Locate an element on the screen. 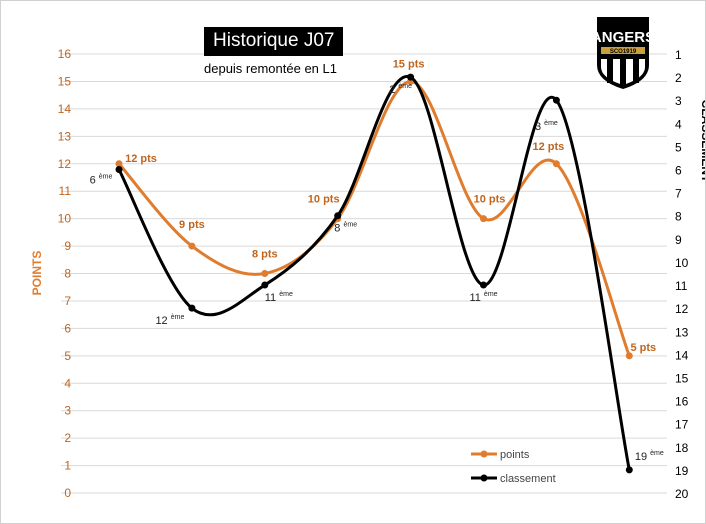 This screenshot has height=524, width=706. y-axis-label: POINTS is located at coordinates (37, 273).